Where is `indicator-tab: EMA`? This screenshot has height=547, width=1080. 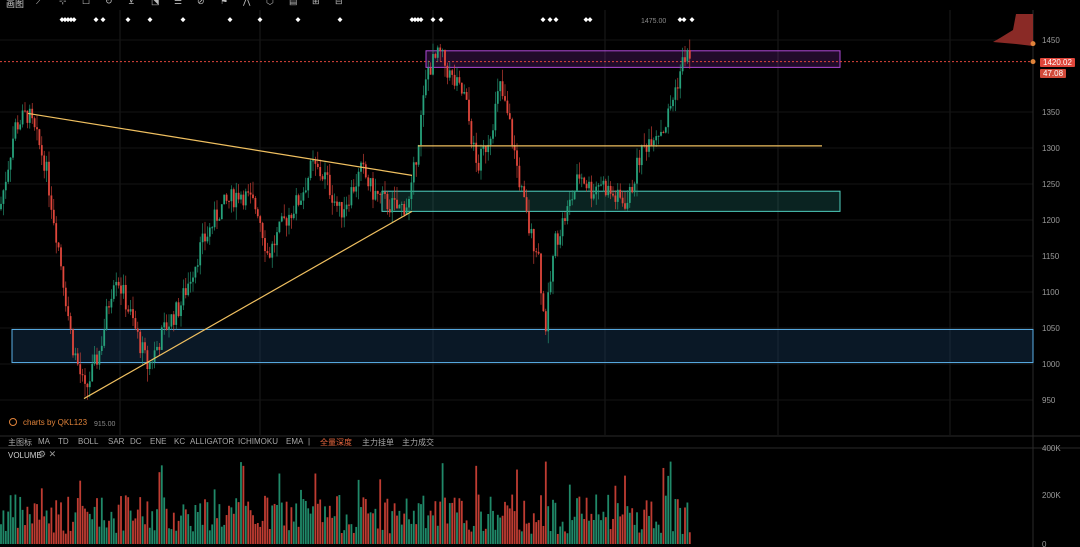 indicator-tab: EMA is located at coordinates (295, 441).